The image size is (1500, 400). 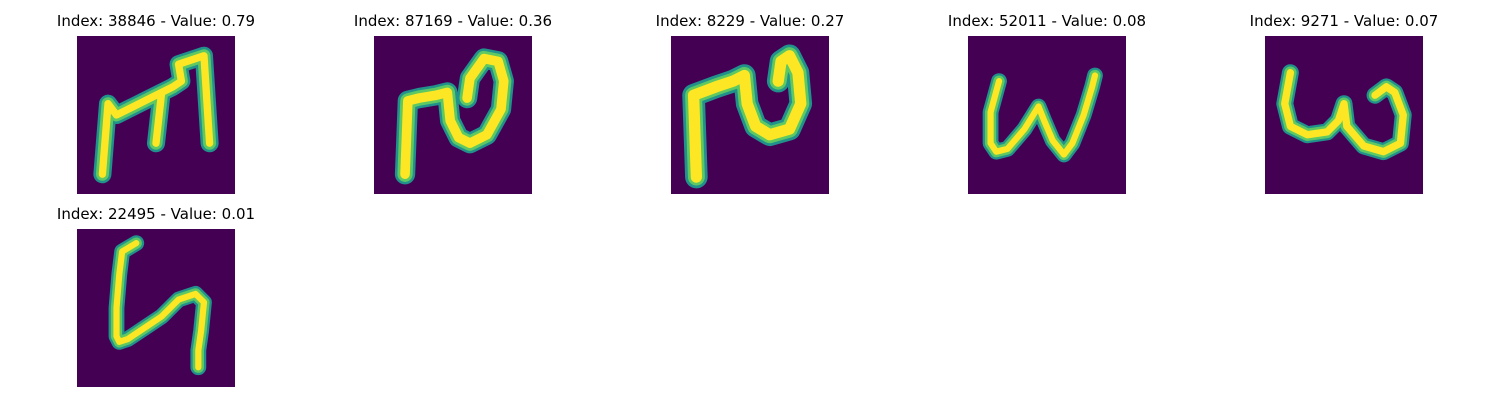 I want to click on sample-panel-5: Index: 9271 - Value: 0.07, so click(x=1344, y=107).